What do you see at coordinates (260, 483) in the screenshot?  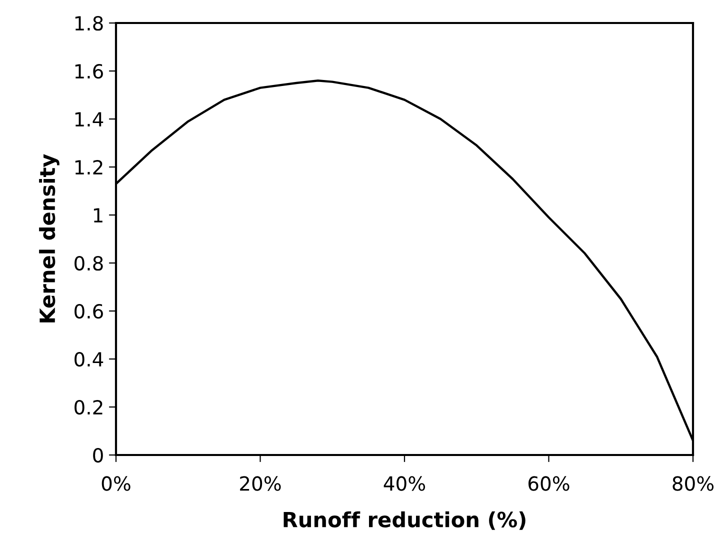 I see `x-tick-label: 20%` at bounding box center [260, 483].